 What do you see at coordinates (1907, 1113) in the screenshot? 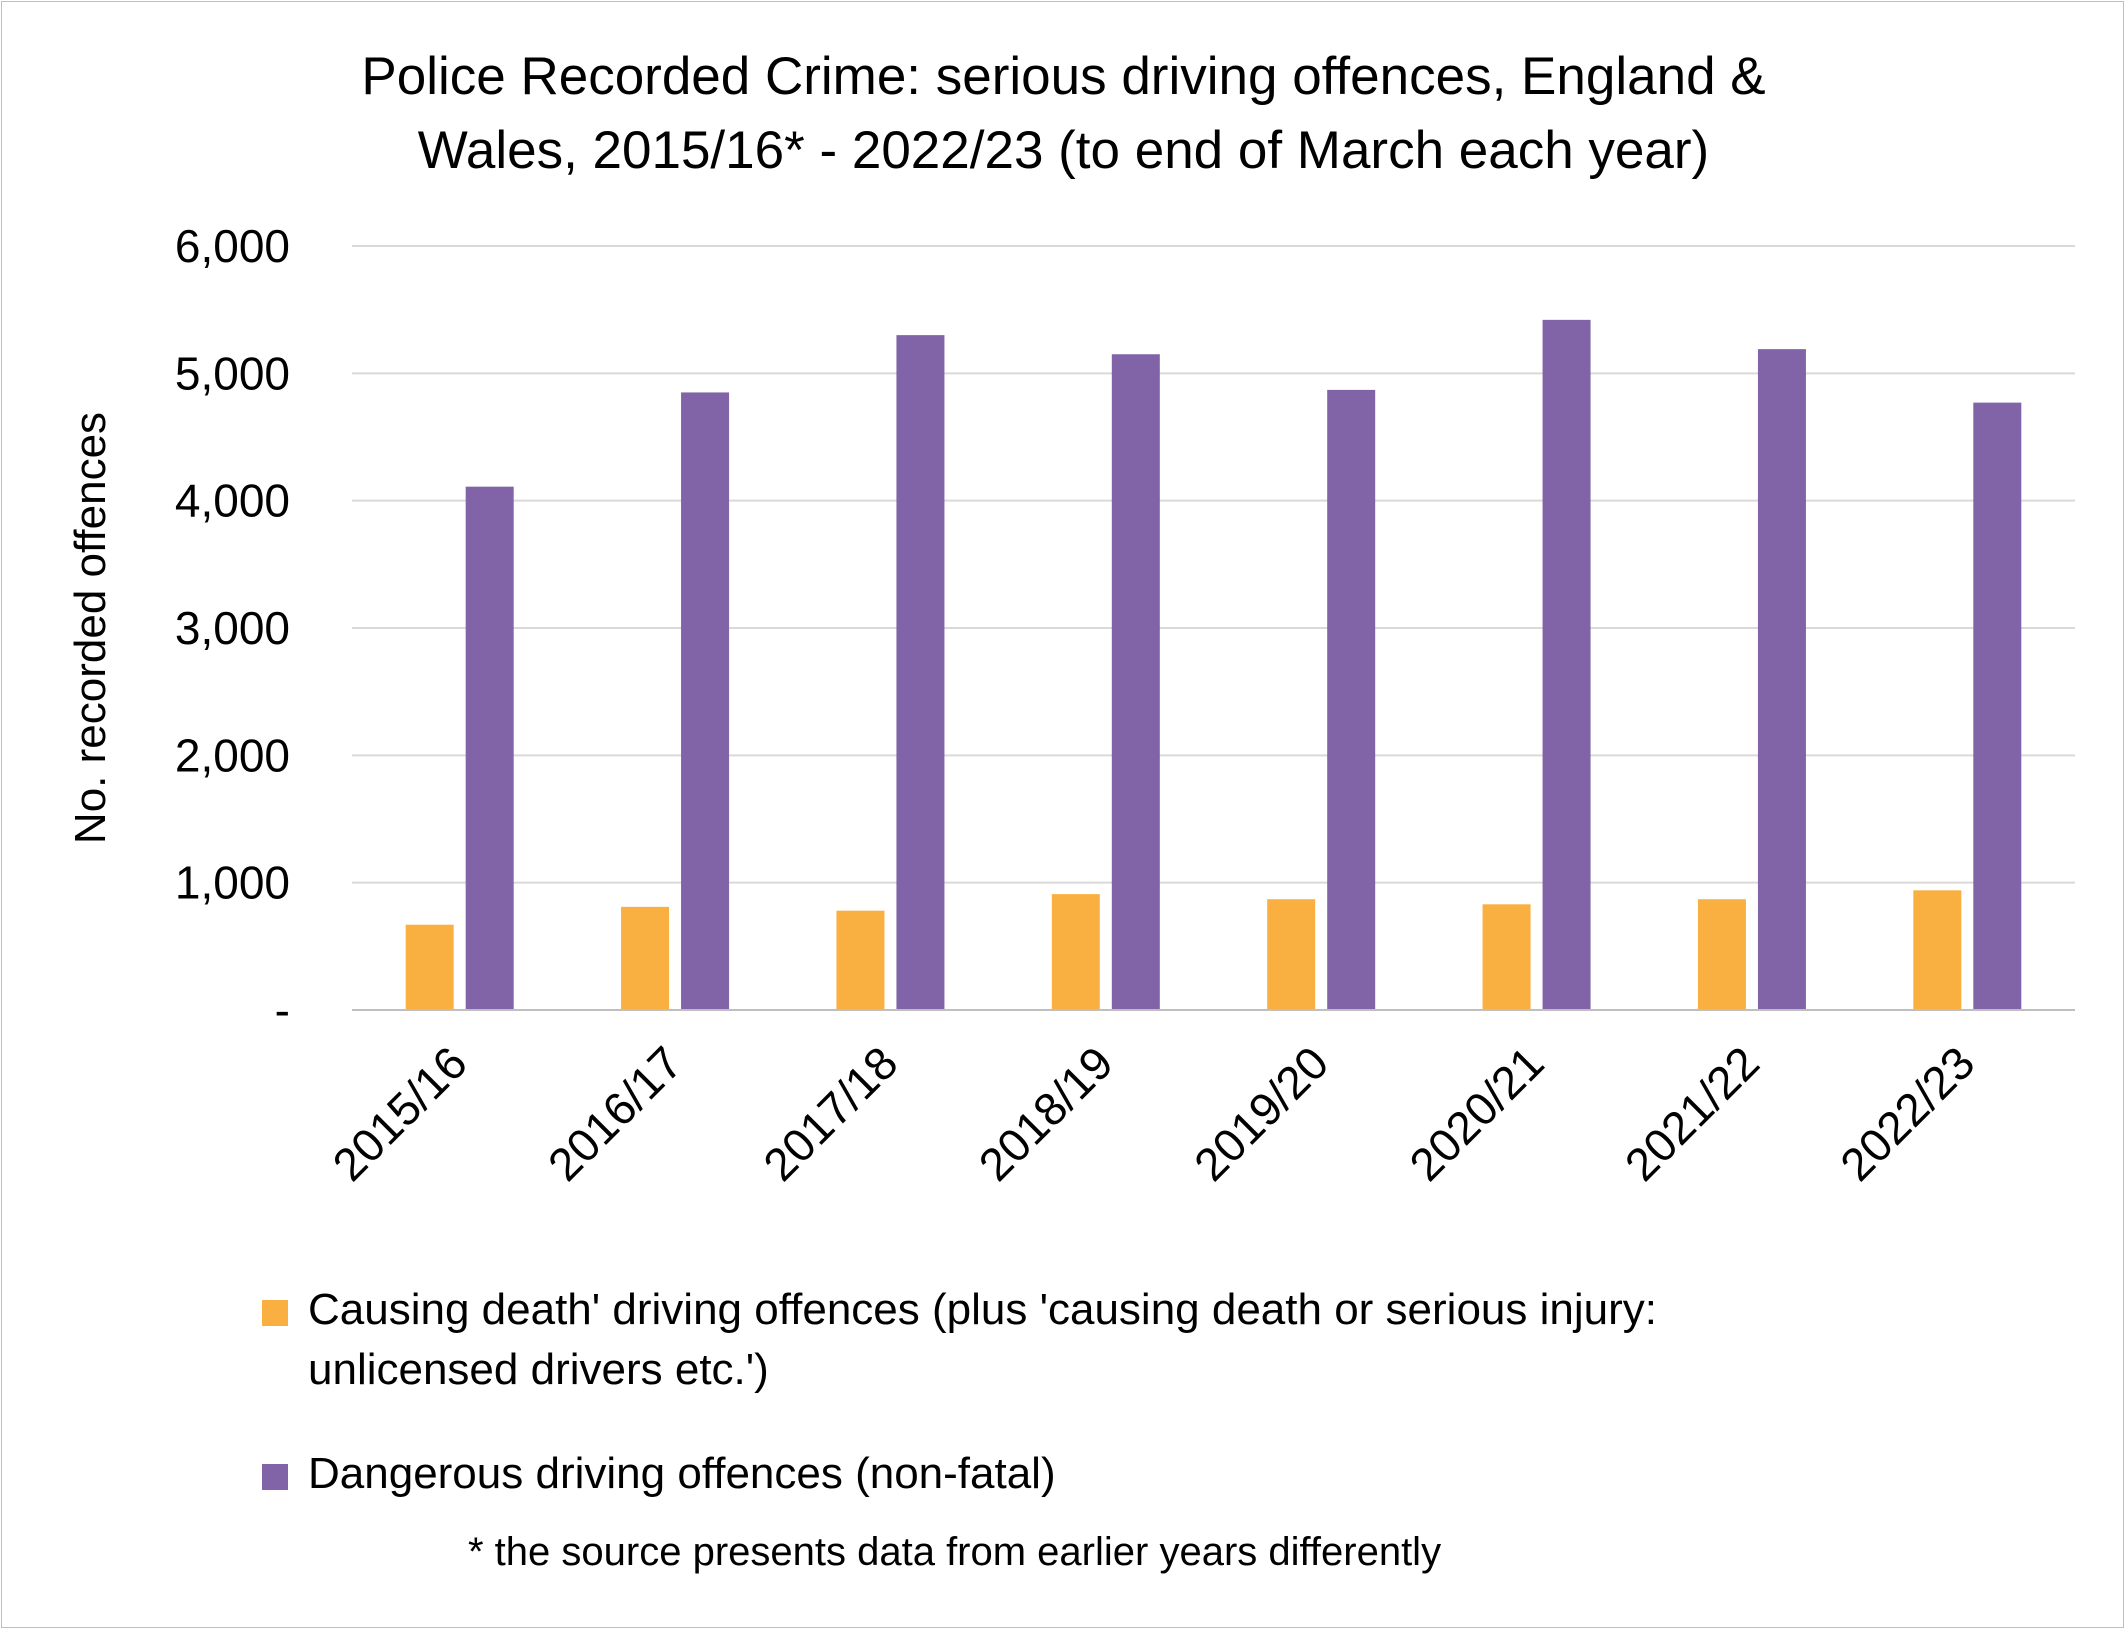
I see `x-tick-label-7: 2022/23` at bounding box center [1907, 1113].